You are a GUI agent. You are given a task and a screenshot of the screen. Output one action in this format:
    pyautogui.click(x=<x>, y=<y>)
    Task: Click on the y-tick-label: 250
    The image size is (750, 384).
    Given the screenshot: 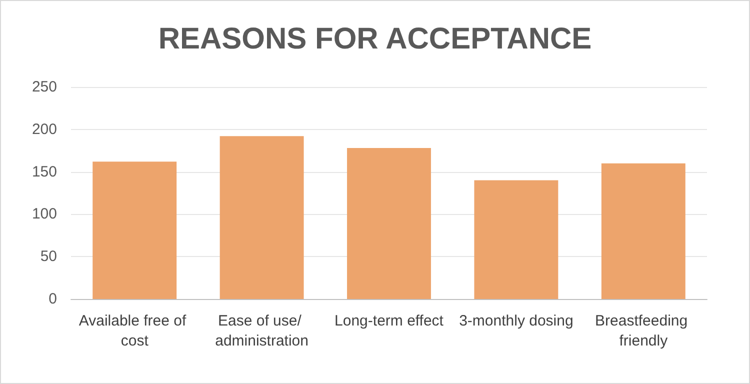 What is the action you would take?
    pyautogui.click(x=44, y=87)
    